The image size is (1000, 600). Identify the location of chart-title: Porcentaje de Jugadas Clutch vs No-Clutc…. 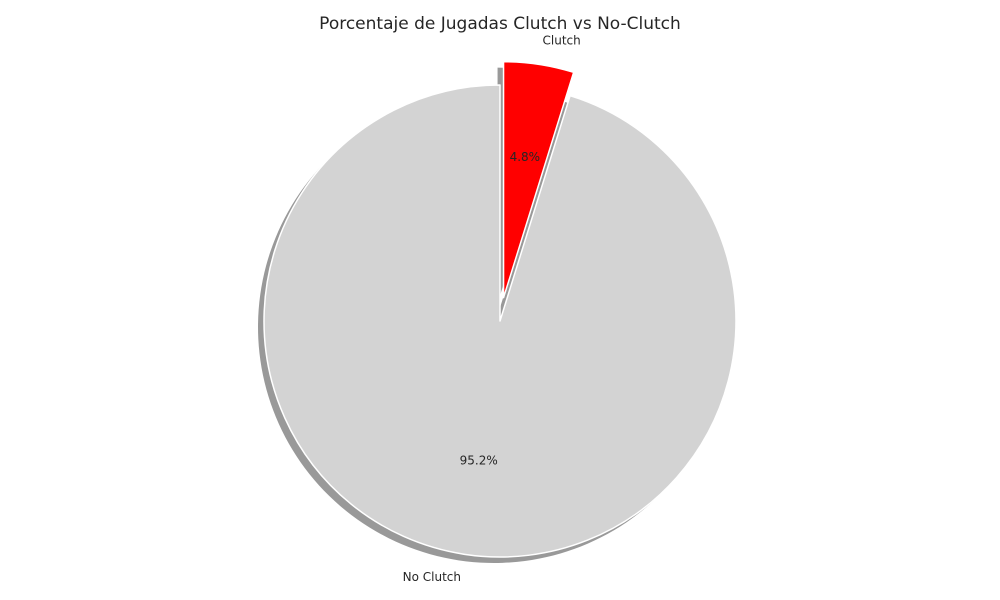
(500, 24).